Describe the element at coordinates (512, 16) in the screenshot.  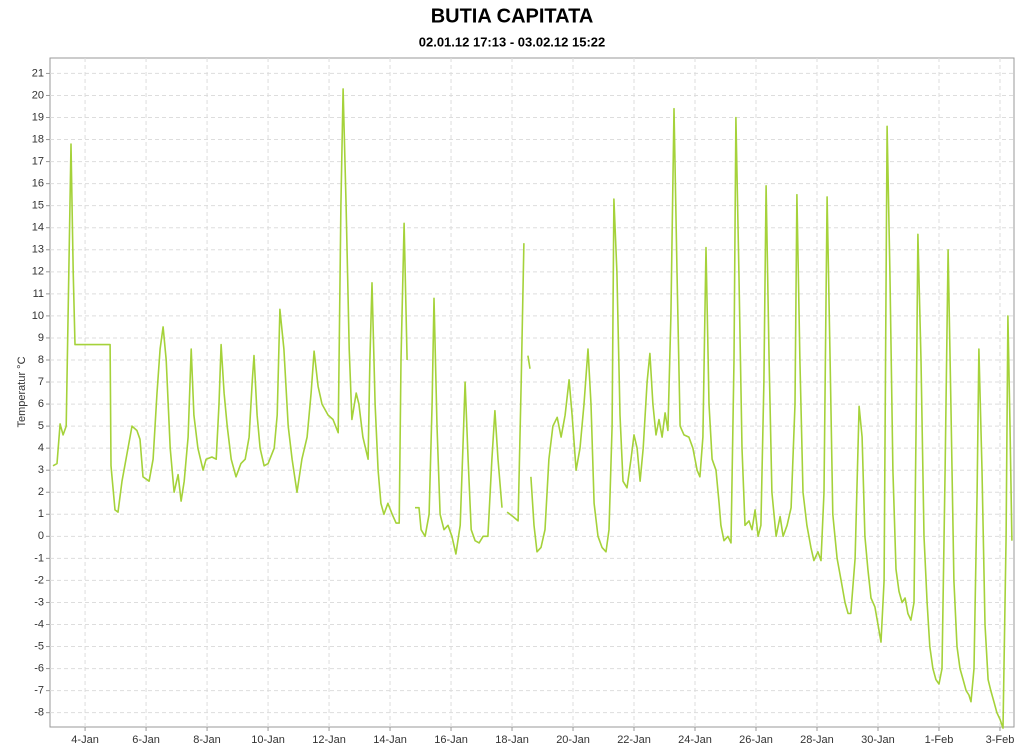
I see `chart-title: BUTIA CAPITATA` at that location.